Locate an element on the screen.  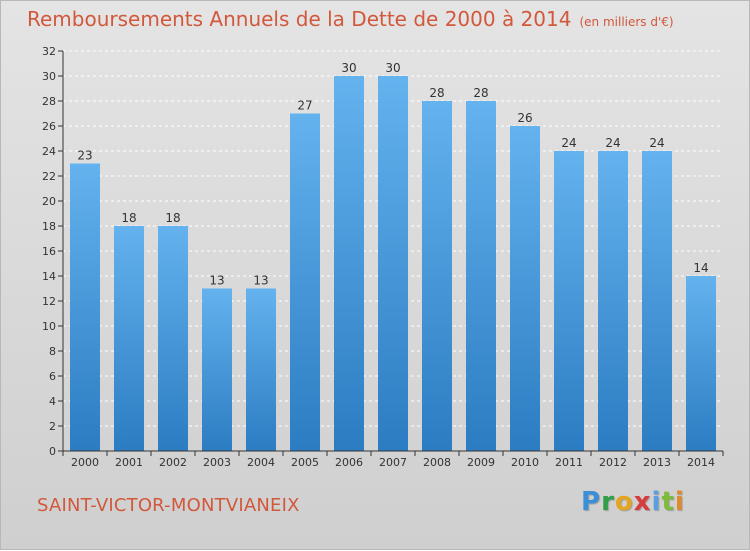
y-tick-label: 20 is located at coordinates (49, 201).